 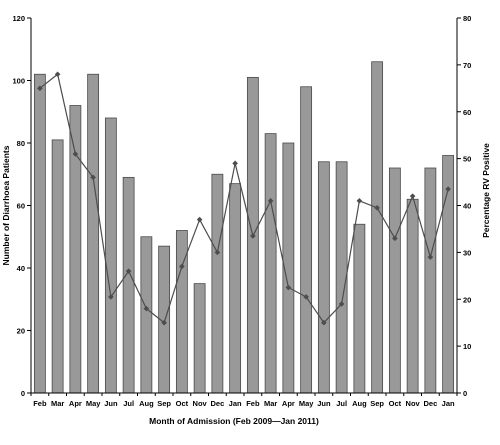 What do you see at coordinates (21, 143) in the screenshot?
I see `left-tick-label: 80` at bounding box center [21, 143].